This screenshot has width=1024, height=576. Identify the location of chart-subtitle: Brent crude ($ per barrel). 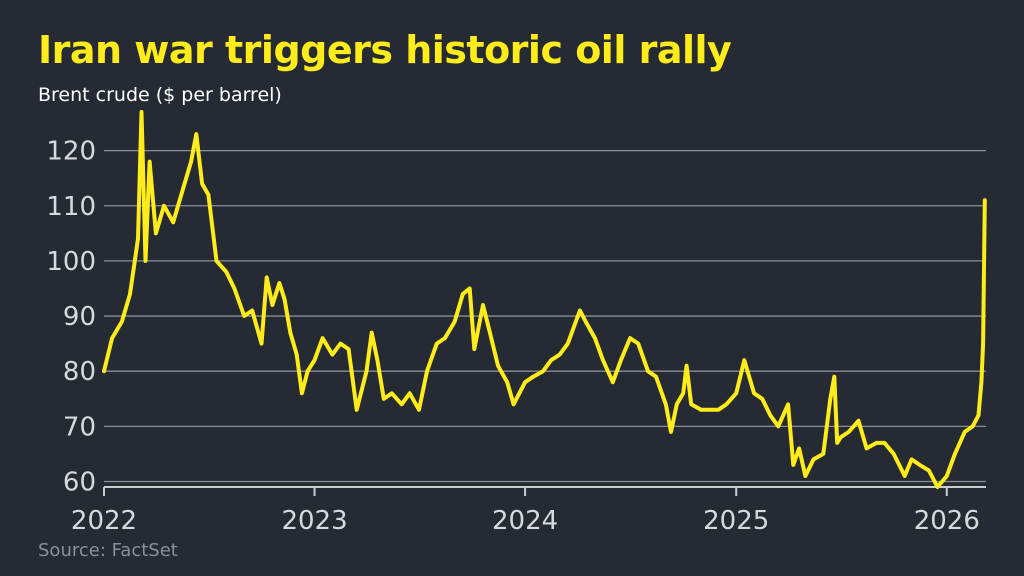
(160, 95).